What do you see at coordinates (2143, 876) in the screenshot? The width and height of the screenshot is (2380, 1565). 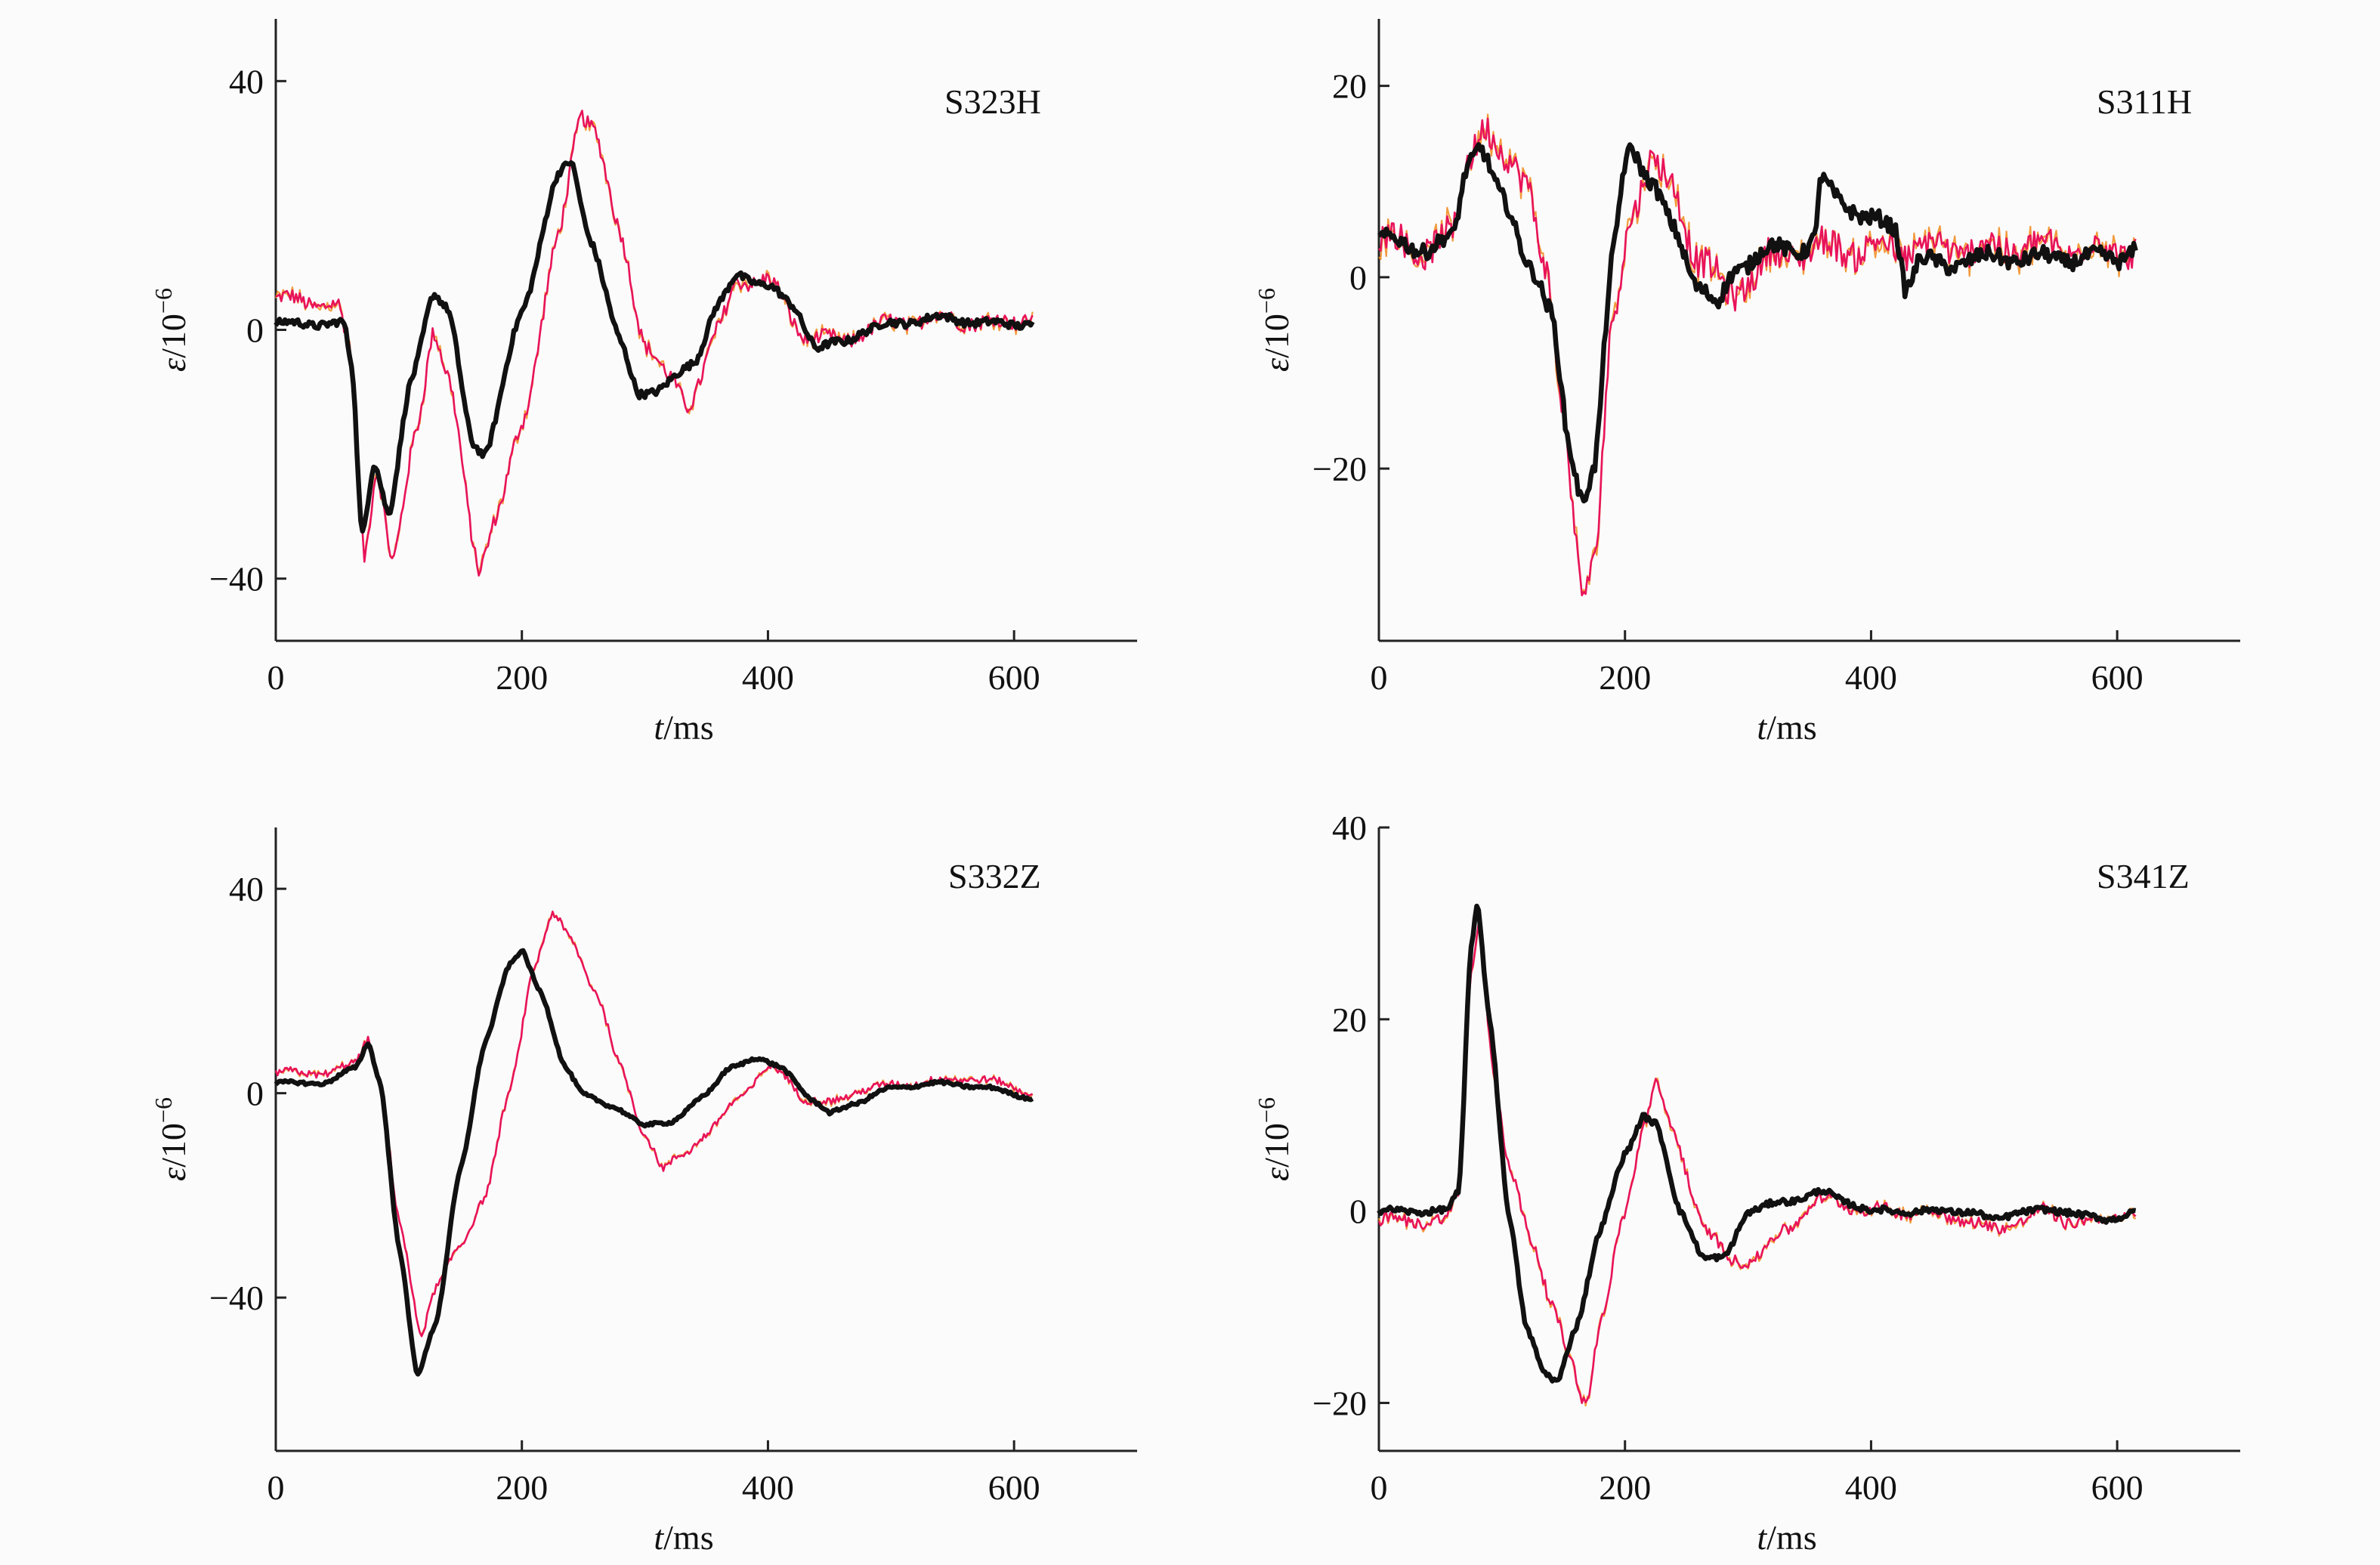 I see `panel-label: S341Z` at bounding box center [2143, 876].